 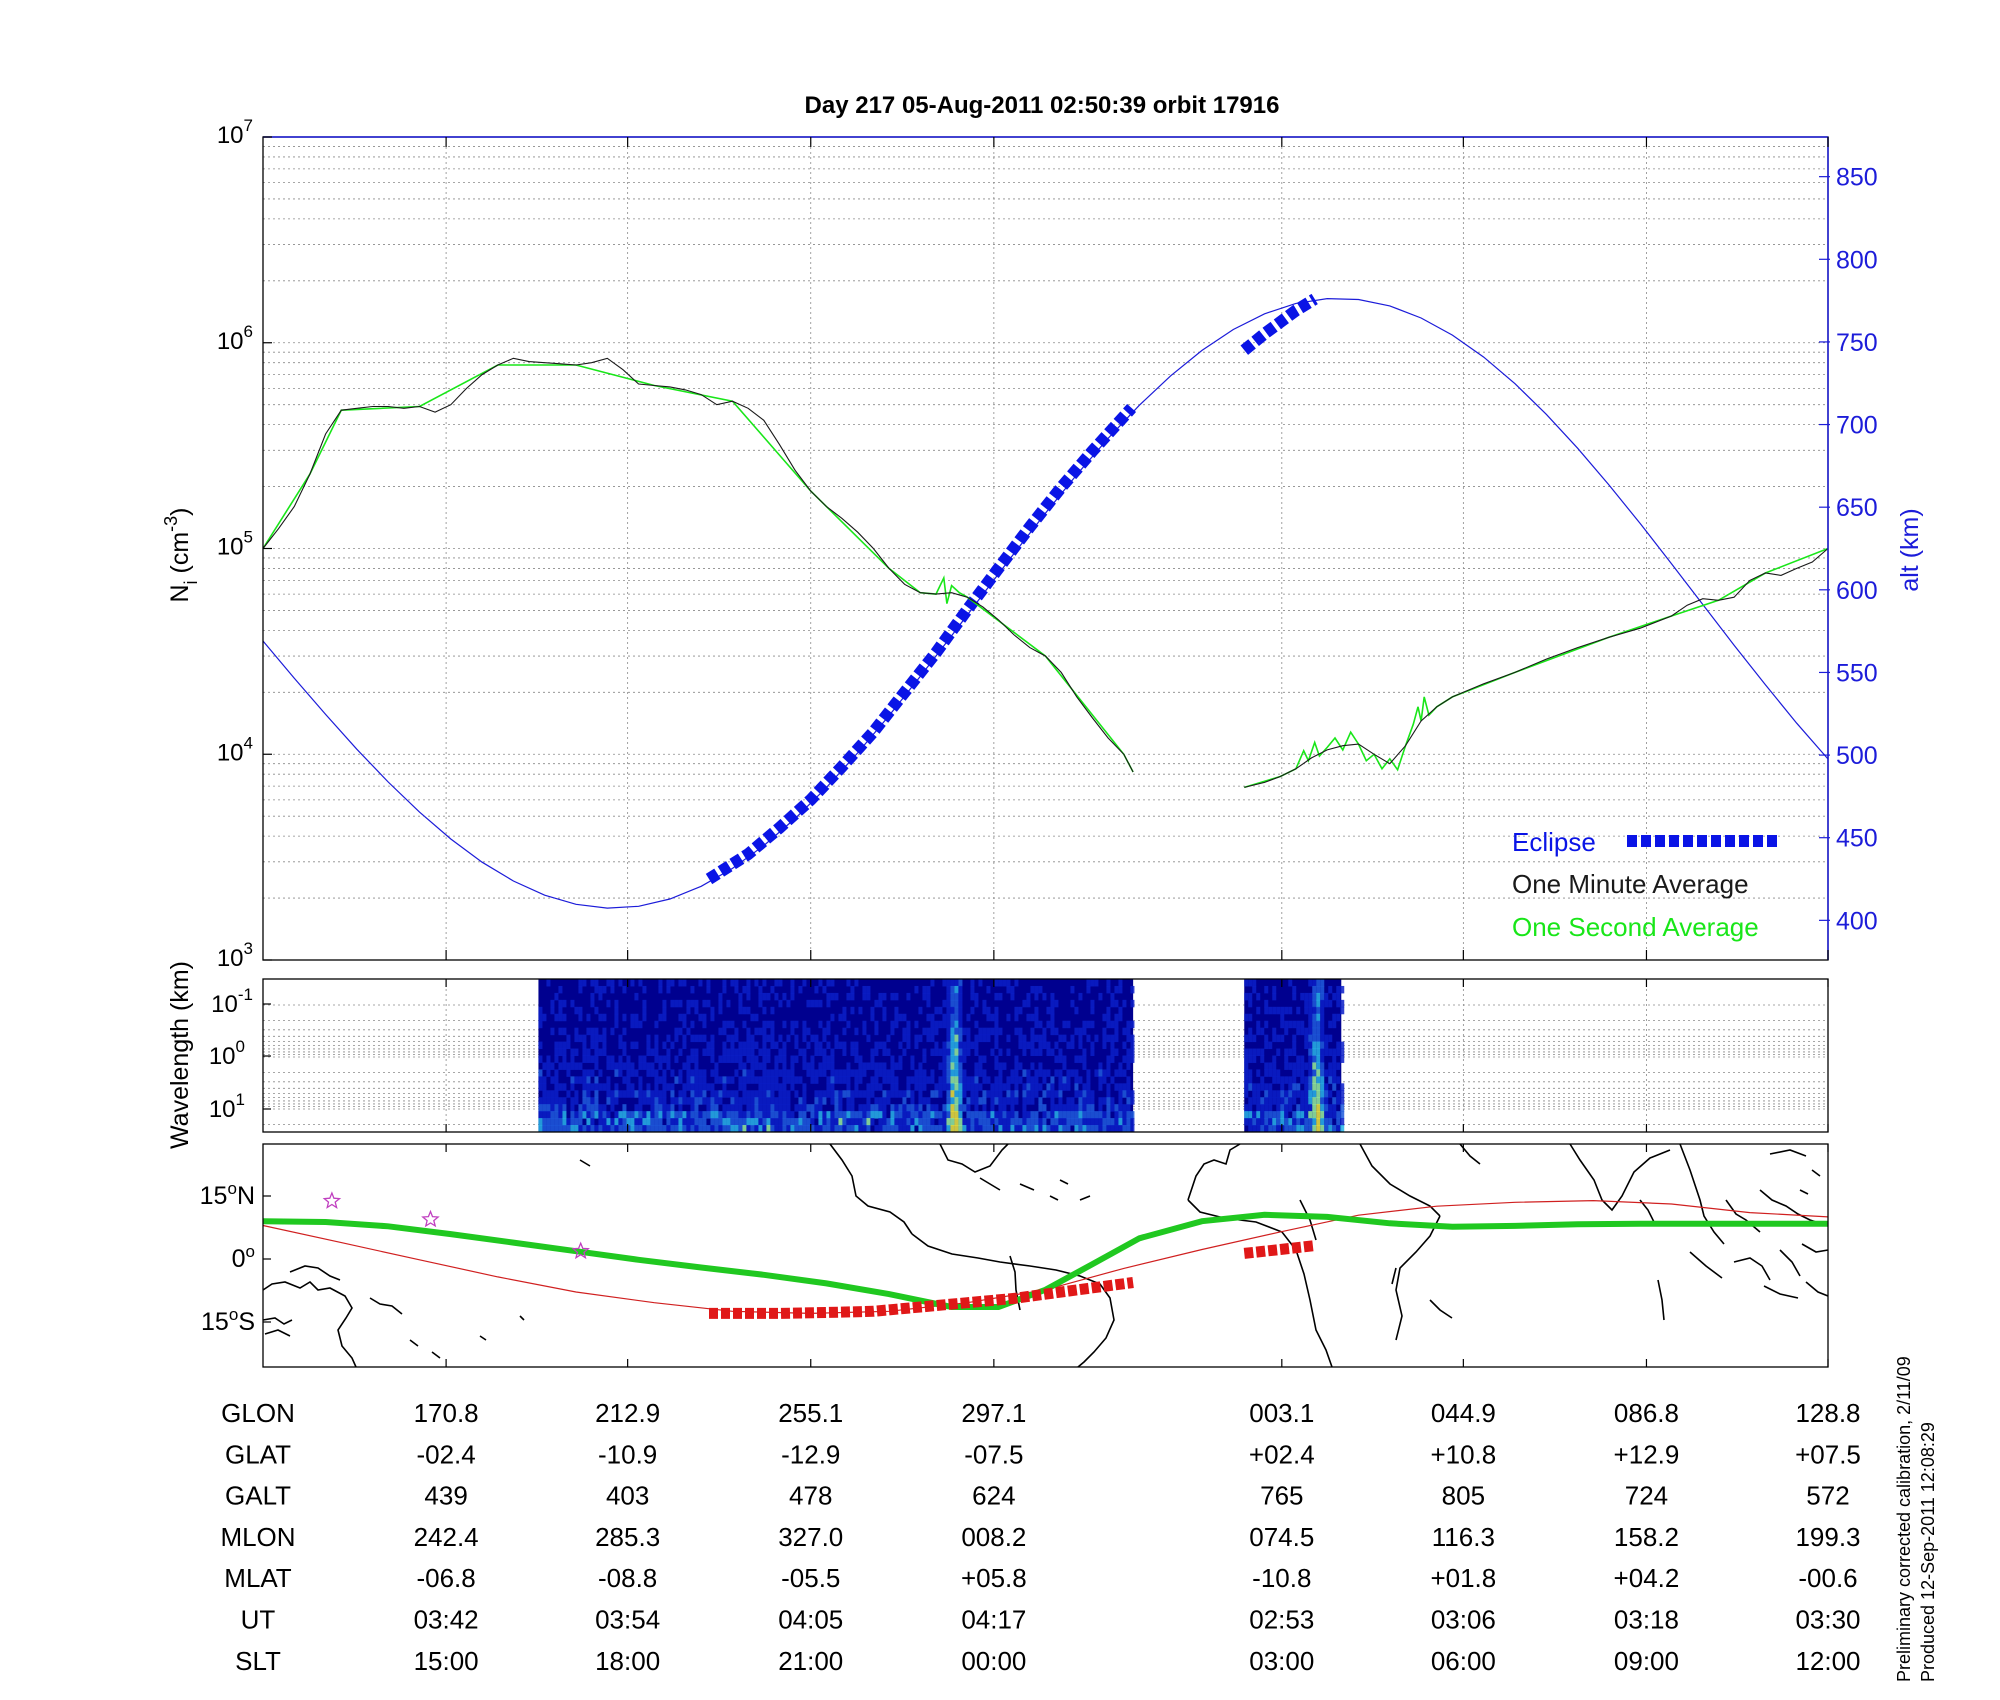 What do you see at coordinates (239, 1259) in the screenshot?
I see `map-y-tick-degrees: 0` at bounding box center [239, 1259].